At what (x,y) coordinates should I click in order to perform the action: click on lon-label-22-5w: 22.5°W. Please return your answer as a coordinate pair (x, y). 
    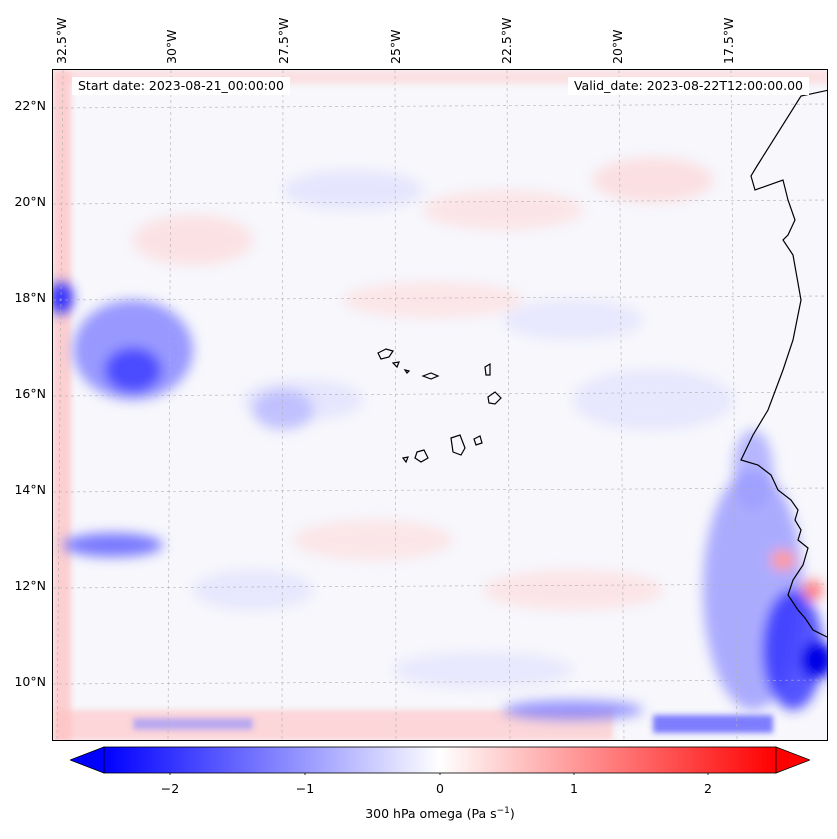
    Looking at the image, I should click on (506, 40).